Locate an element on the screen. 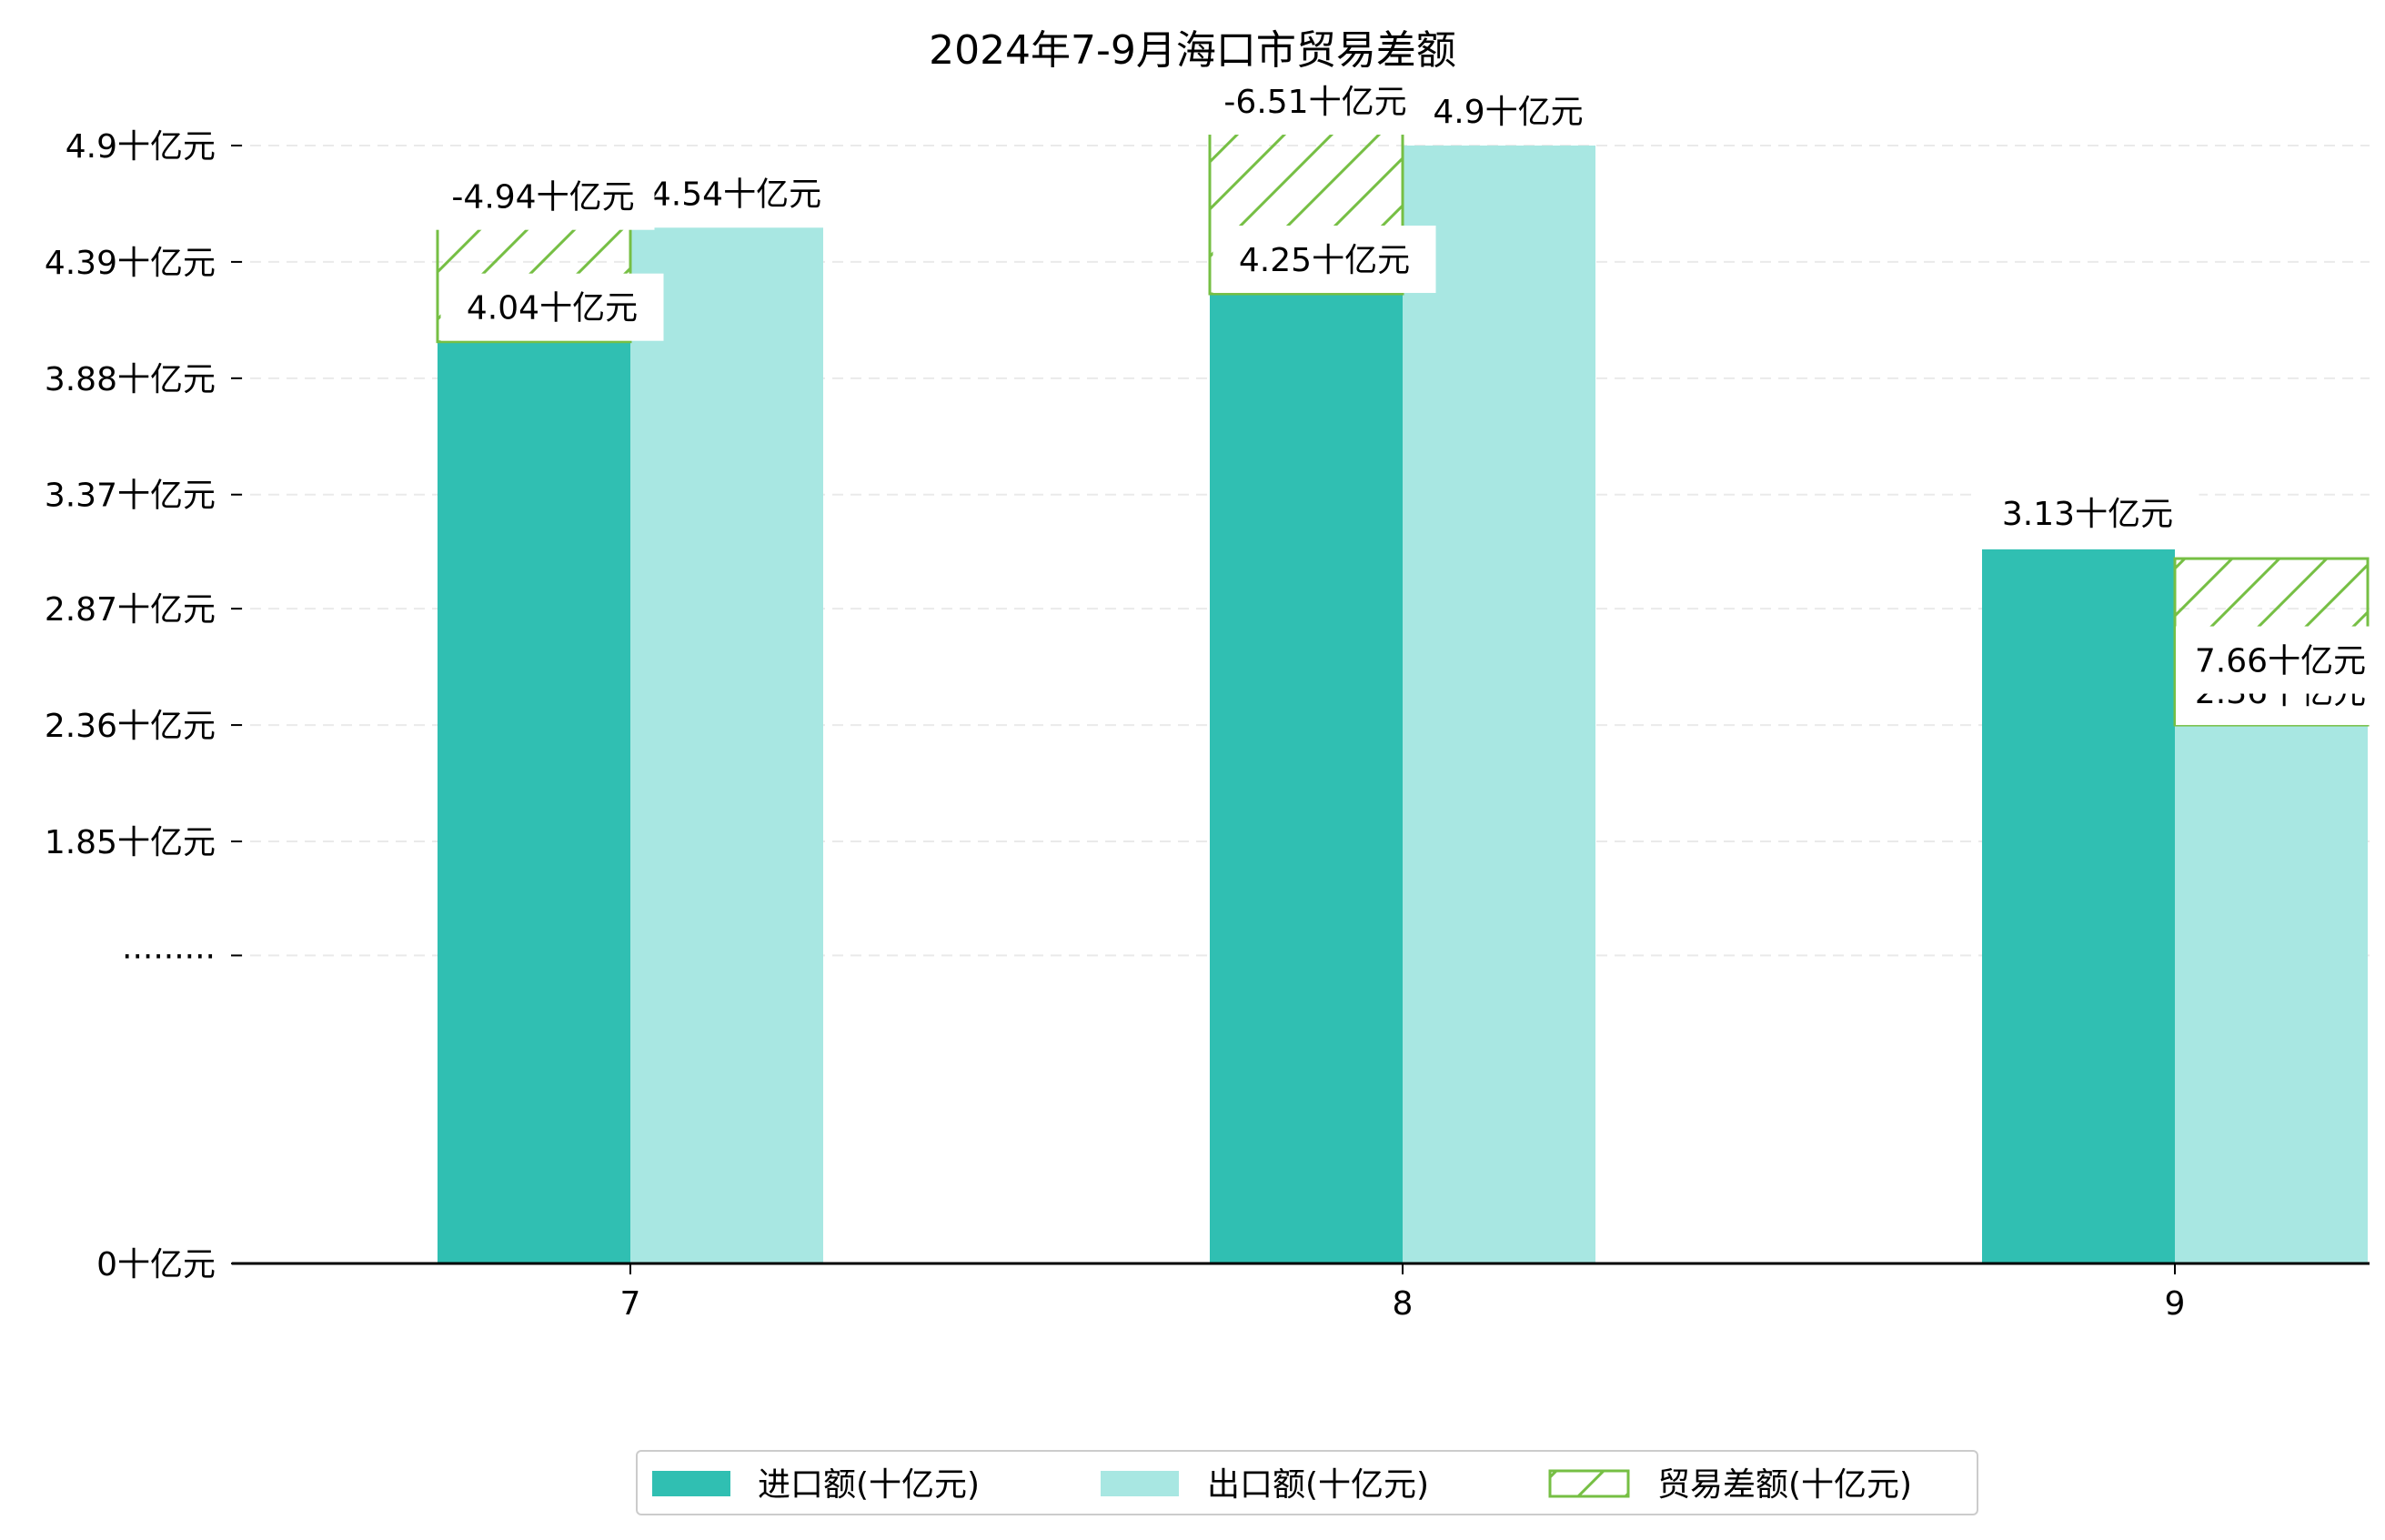 This screenshot has width=2385, height=1540. legend-import-swatch is located at coordinates (691, 1483).